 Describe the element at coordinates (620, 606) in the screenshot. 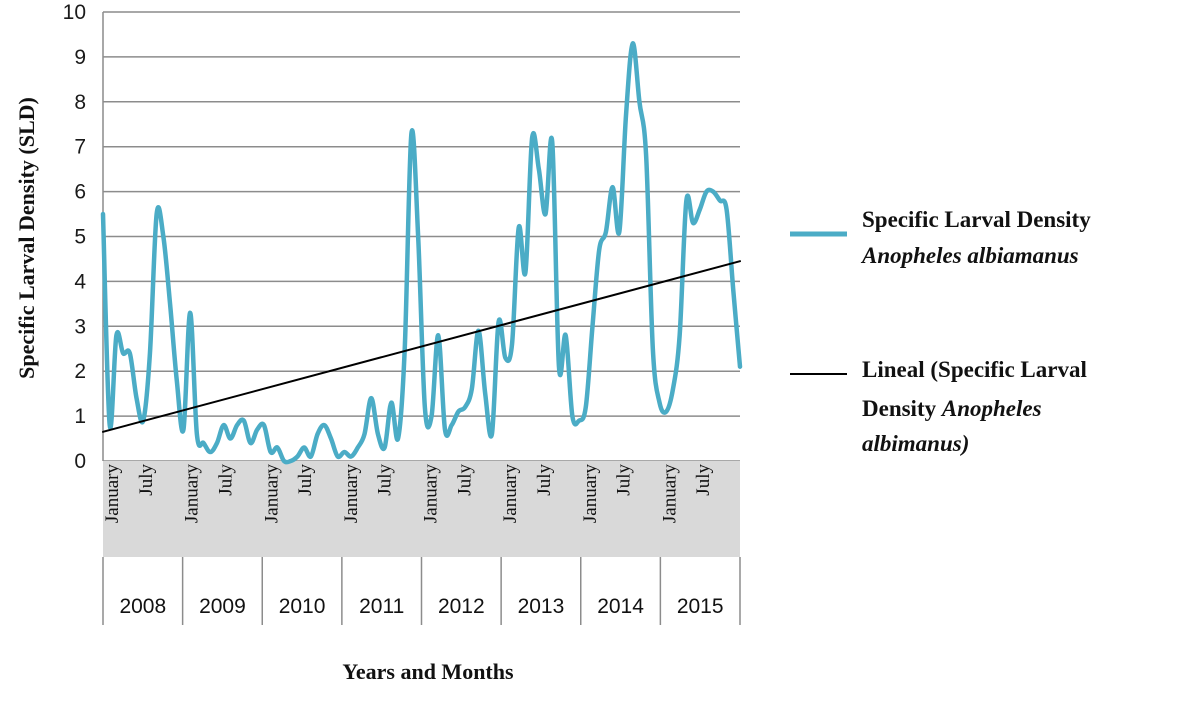

I see `year-label-2014: 2014` at that location.